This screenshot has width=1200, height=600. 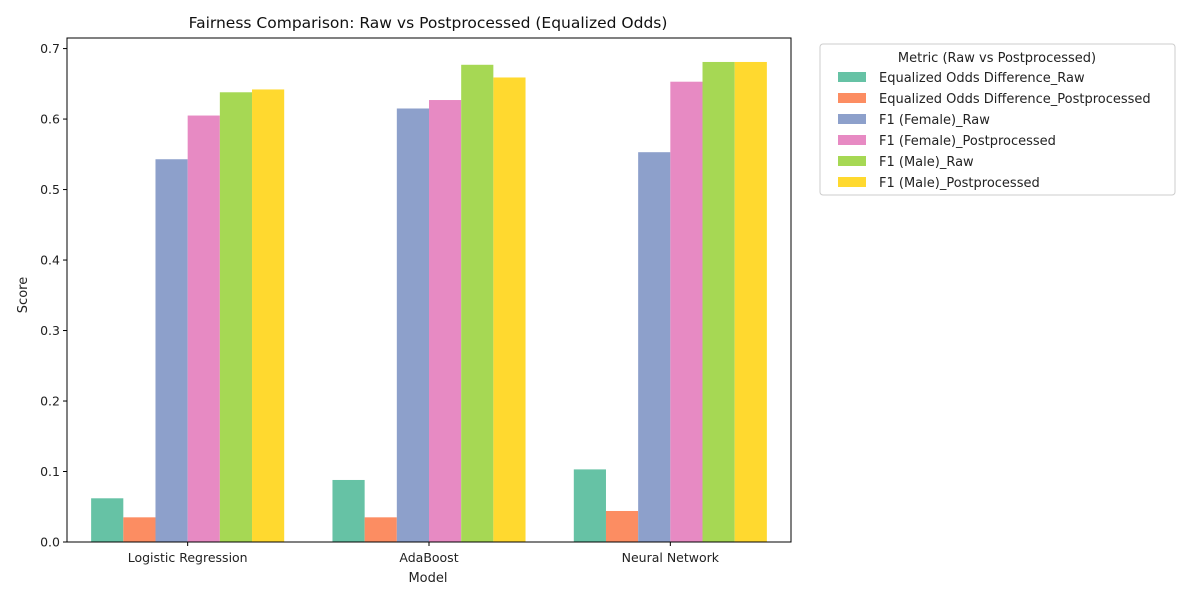 What do you see at coordinates (982, 78) in the screenshot?
I see `legend-label: Equalized Odds Difference_Raw` at bounding box center [982, 78].